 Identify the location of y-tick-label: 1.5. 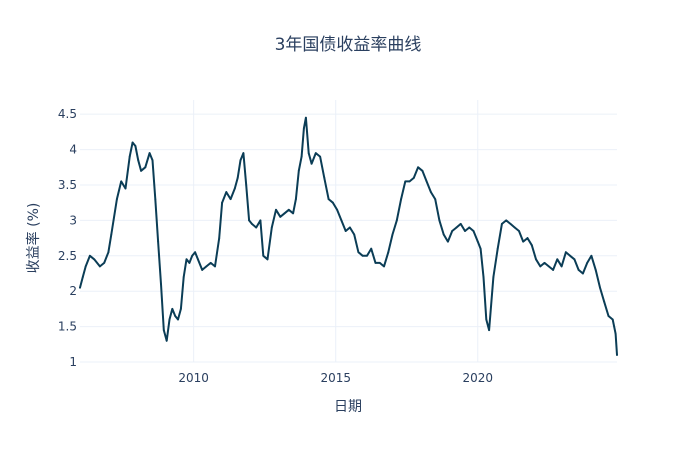
(67, 327).